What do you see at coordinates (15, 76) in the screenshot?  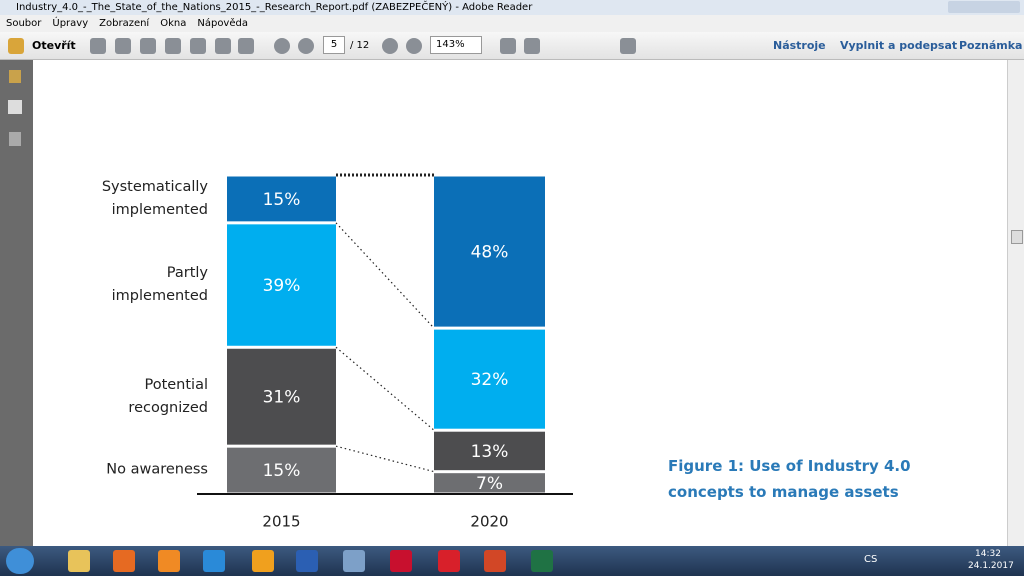 I see `lock-icon` at bounding box center [15, 76].